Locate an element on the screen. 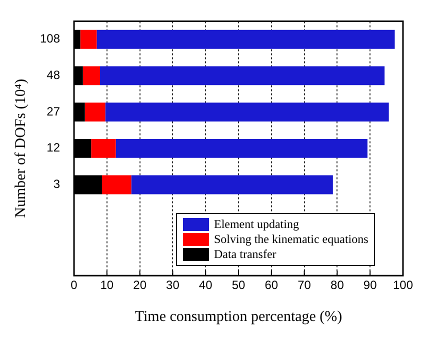 The height and width of the screenshot is (338, 424). x-tick-label: 50 is located at coordinates (239, 285).